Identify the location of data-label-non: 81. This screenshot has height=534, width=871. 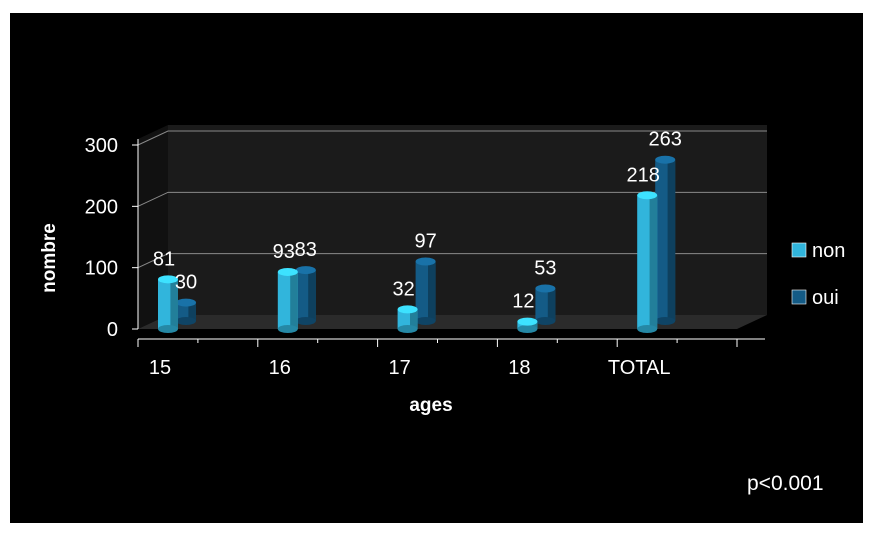
(164, 259).